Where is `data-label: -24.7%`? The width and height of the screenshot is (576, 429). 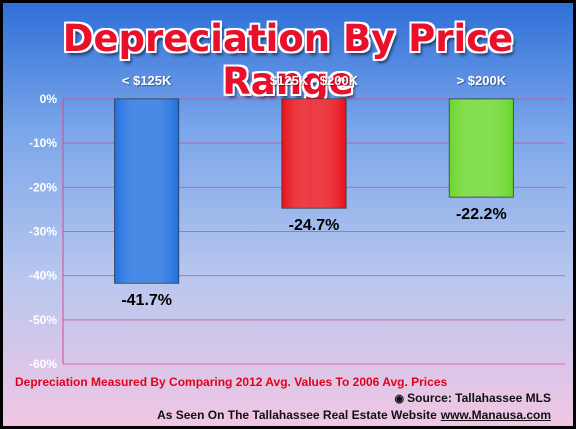
data-label: -24.7% is located at coordinates (314, 225).